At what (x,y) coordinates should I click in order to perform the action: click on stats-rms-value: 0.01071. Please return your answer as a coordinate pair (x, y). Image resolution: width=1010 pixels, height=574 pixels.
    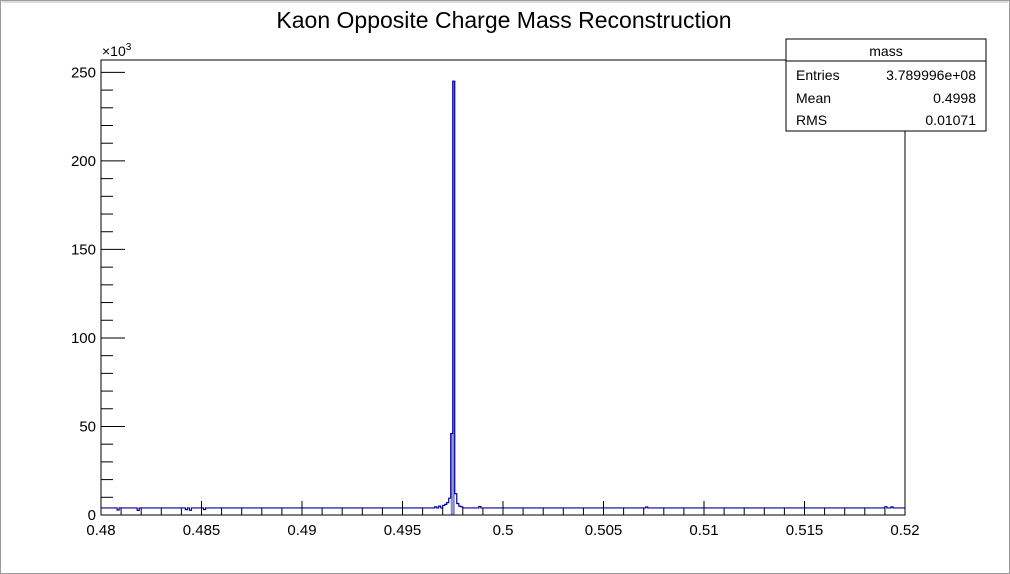
    Looking at the image, I should click on (950, 120).